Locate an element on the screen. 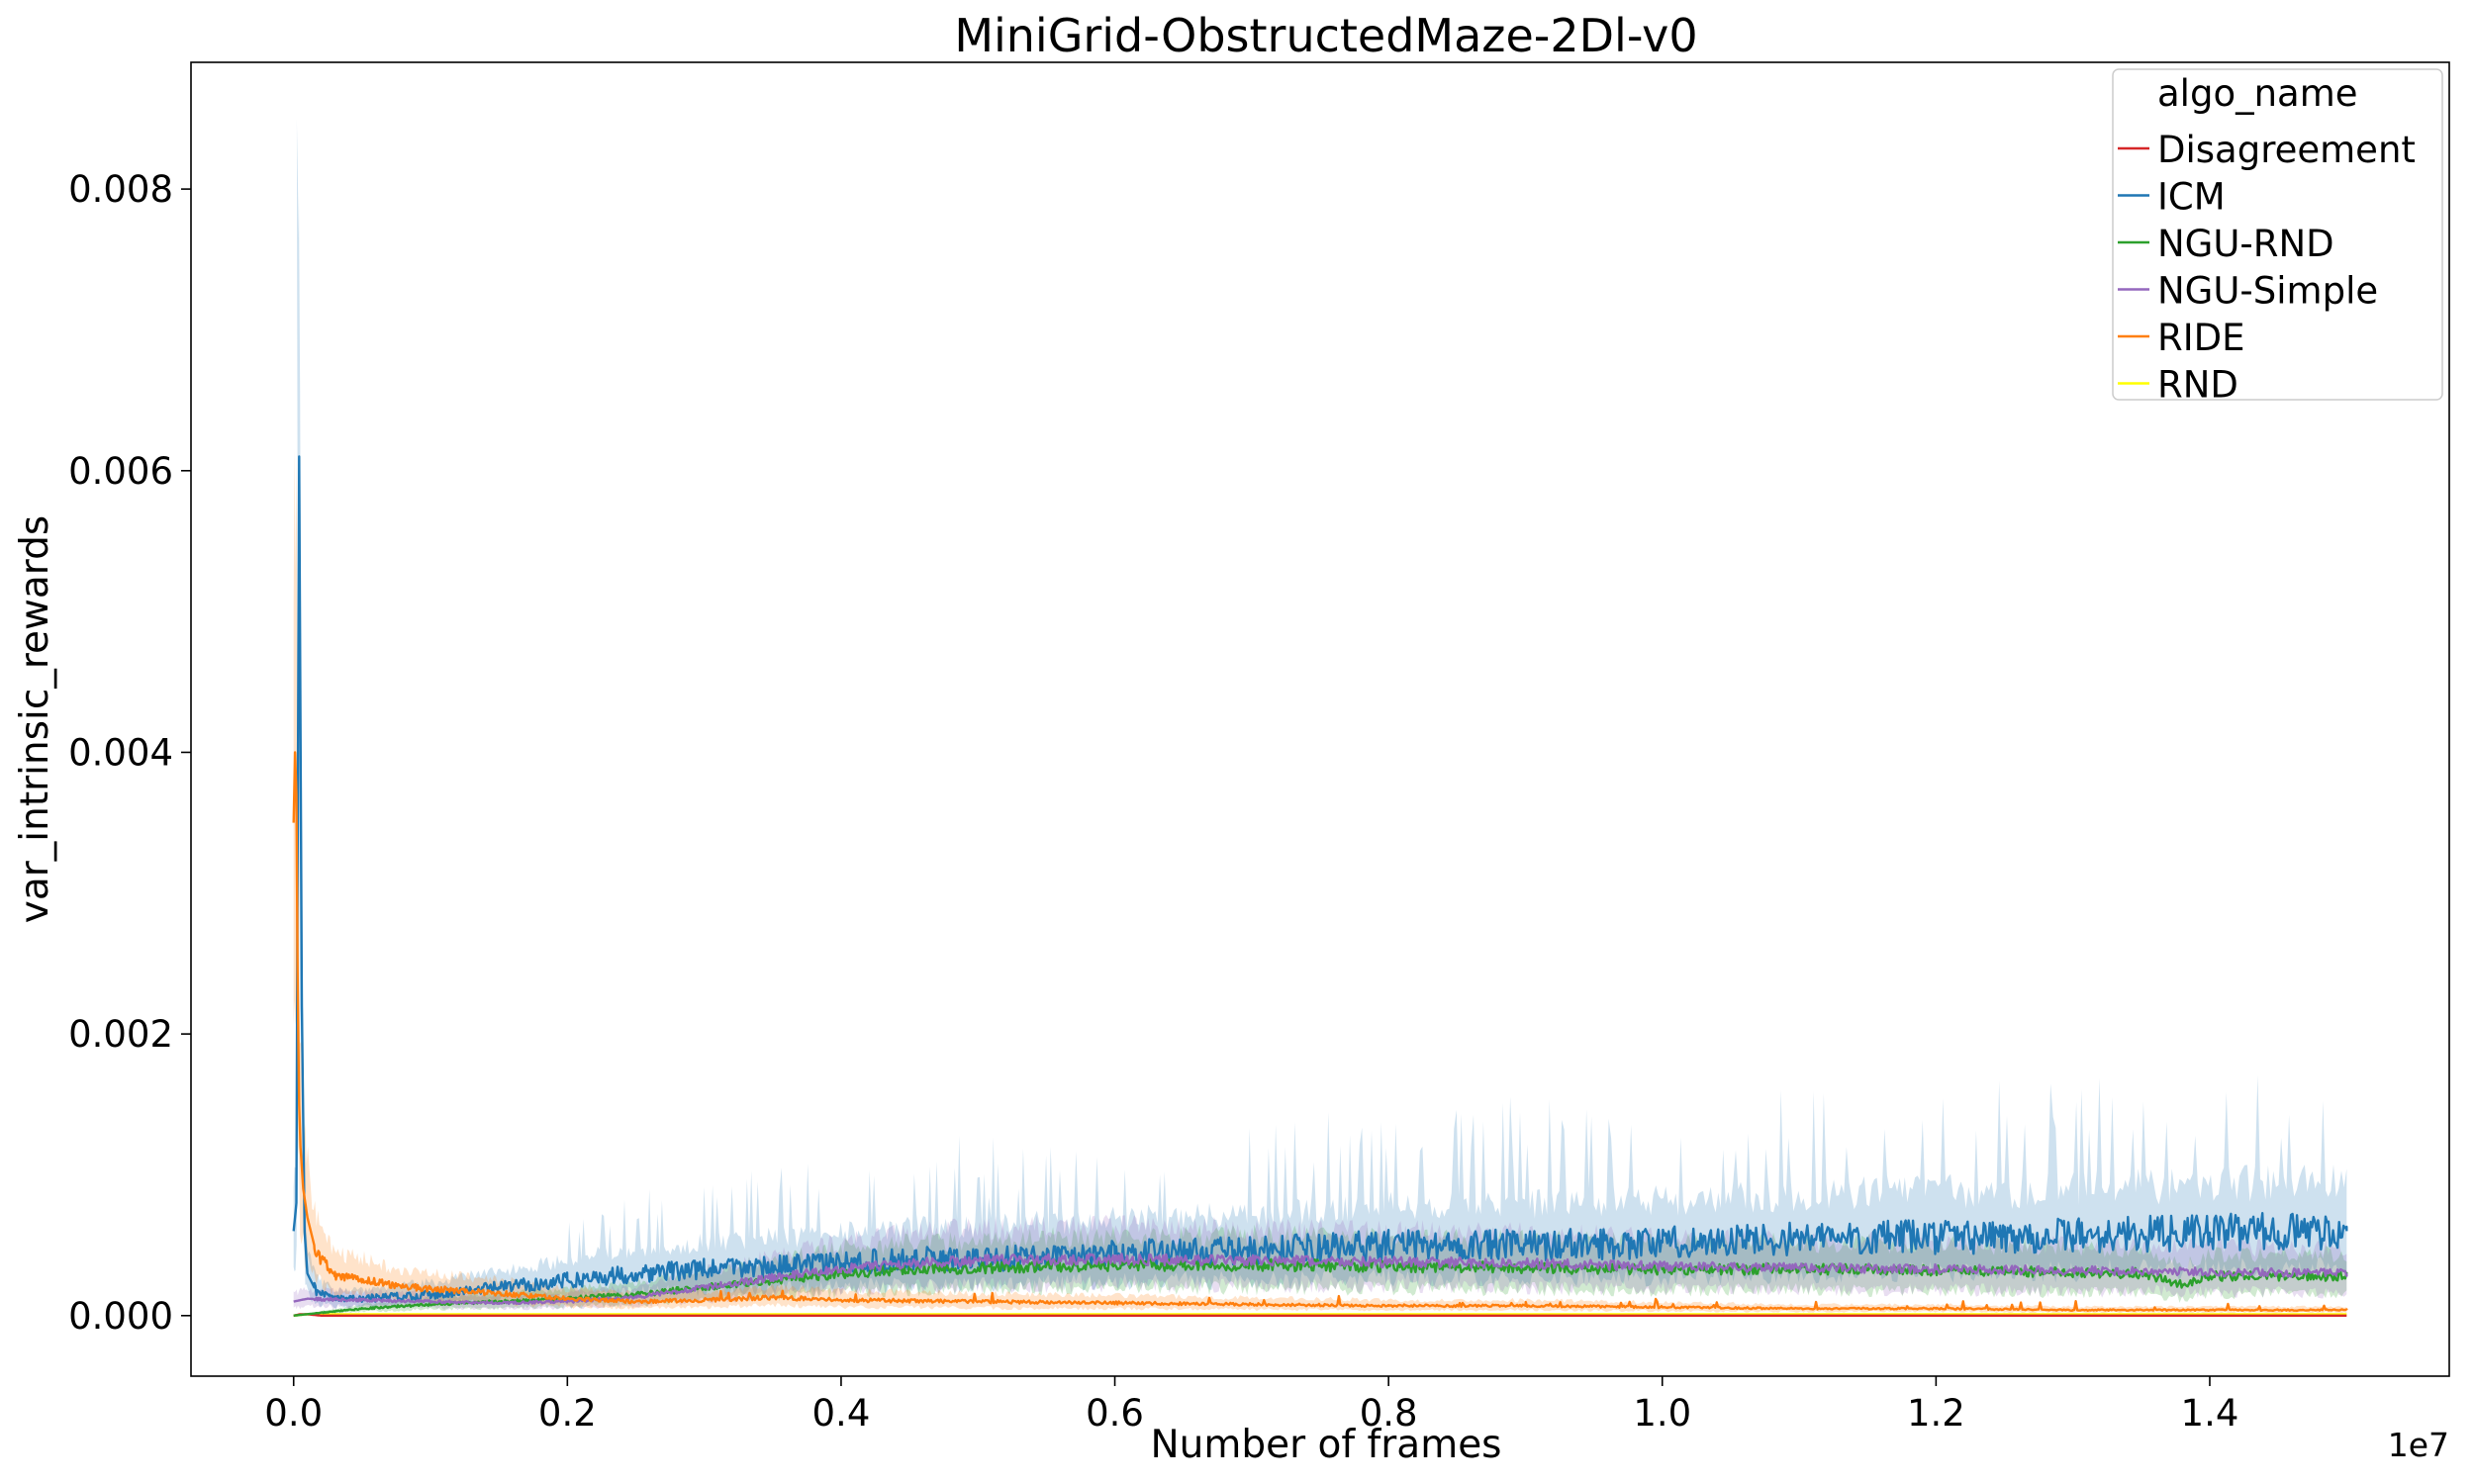 Image resolution: width=2474 pixels, height=1484 pixels. series-line-rnd is located at coordinates (1320, 1315).